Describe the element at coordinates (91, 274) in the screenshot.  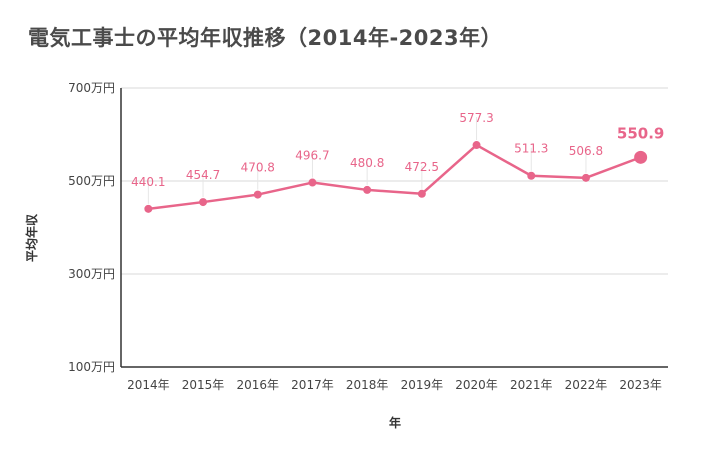
I see `y-tick-label: 300万円` at that location.